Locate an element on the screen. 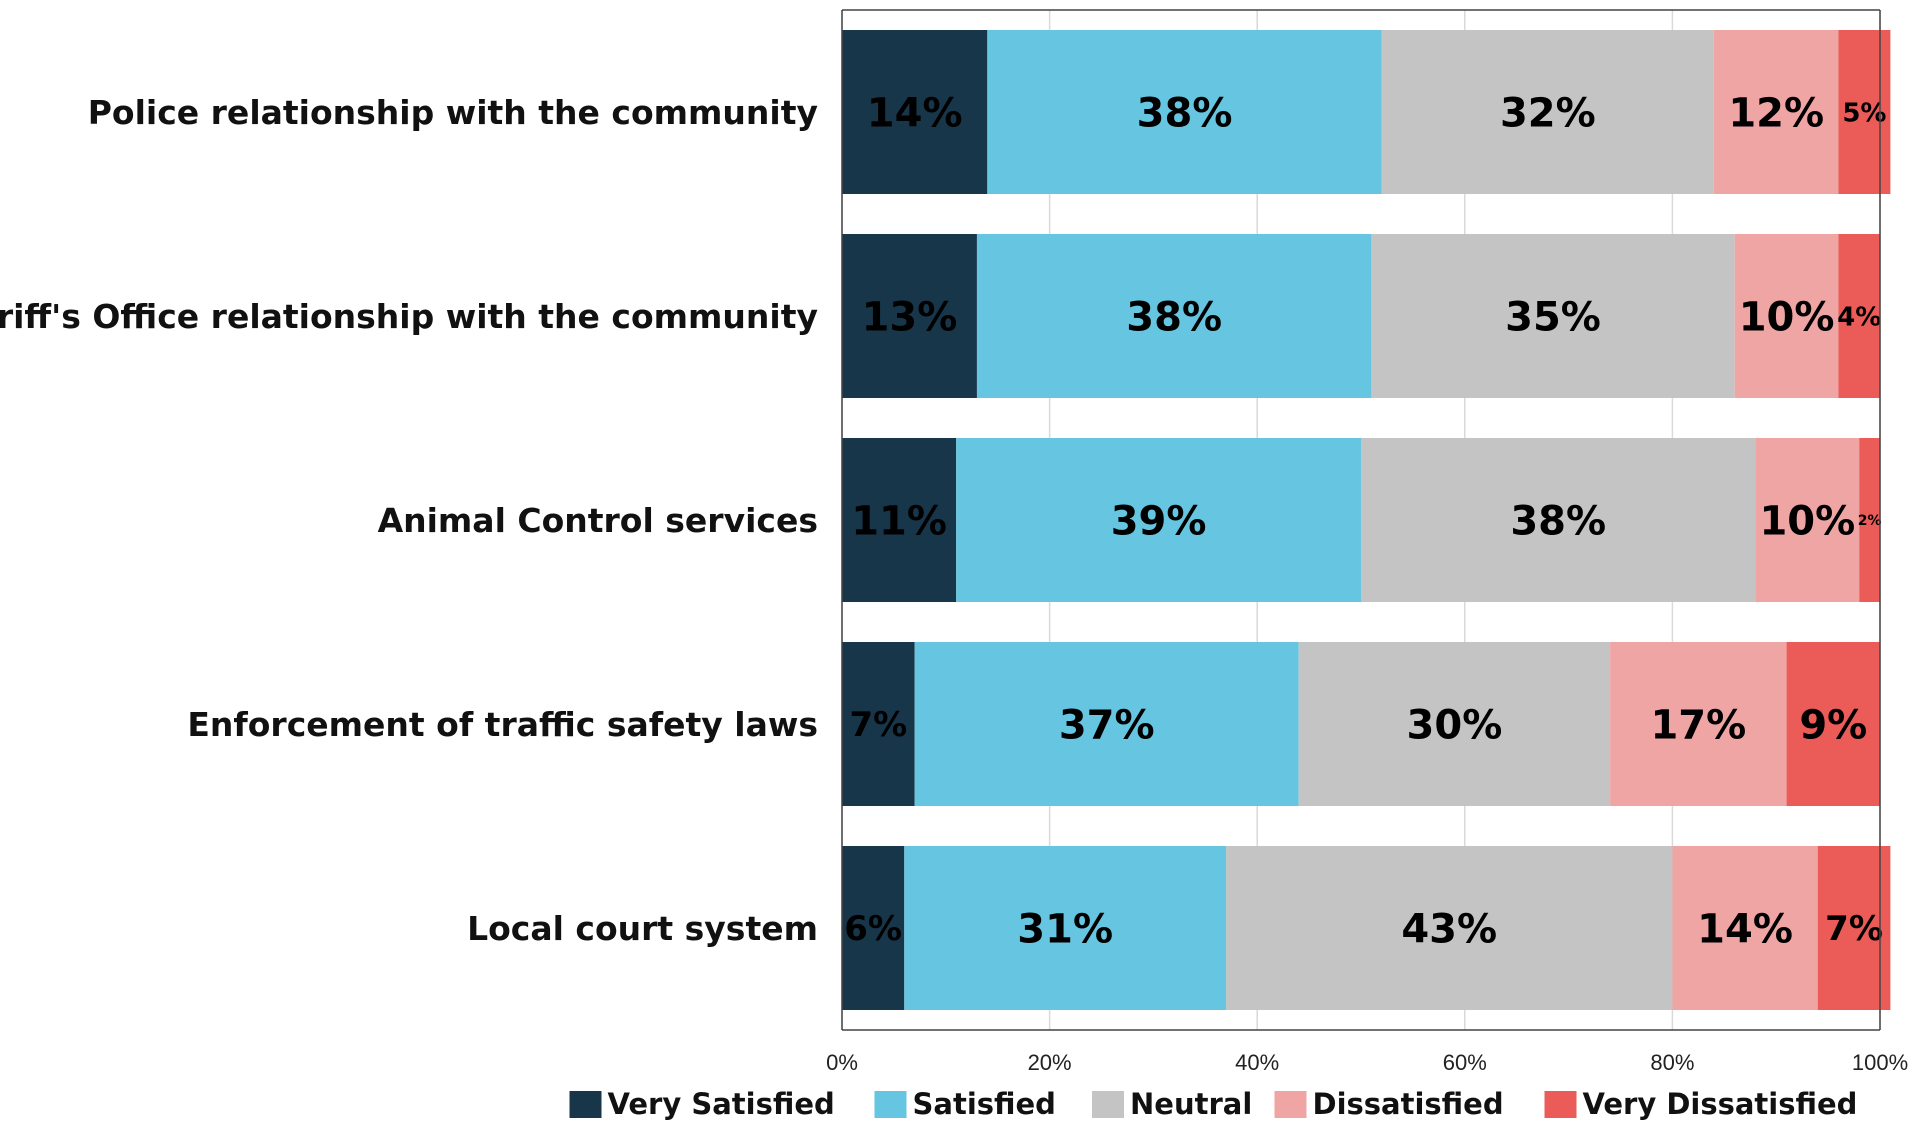 The height and width of the screenshot is (1139, 1920). data-label: 37% is located at coordinates (1107, 725).